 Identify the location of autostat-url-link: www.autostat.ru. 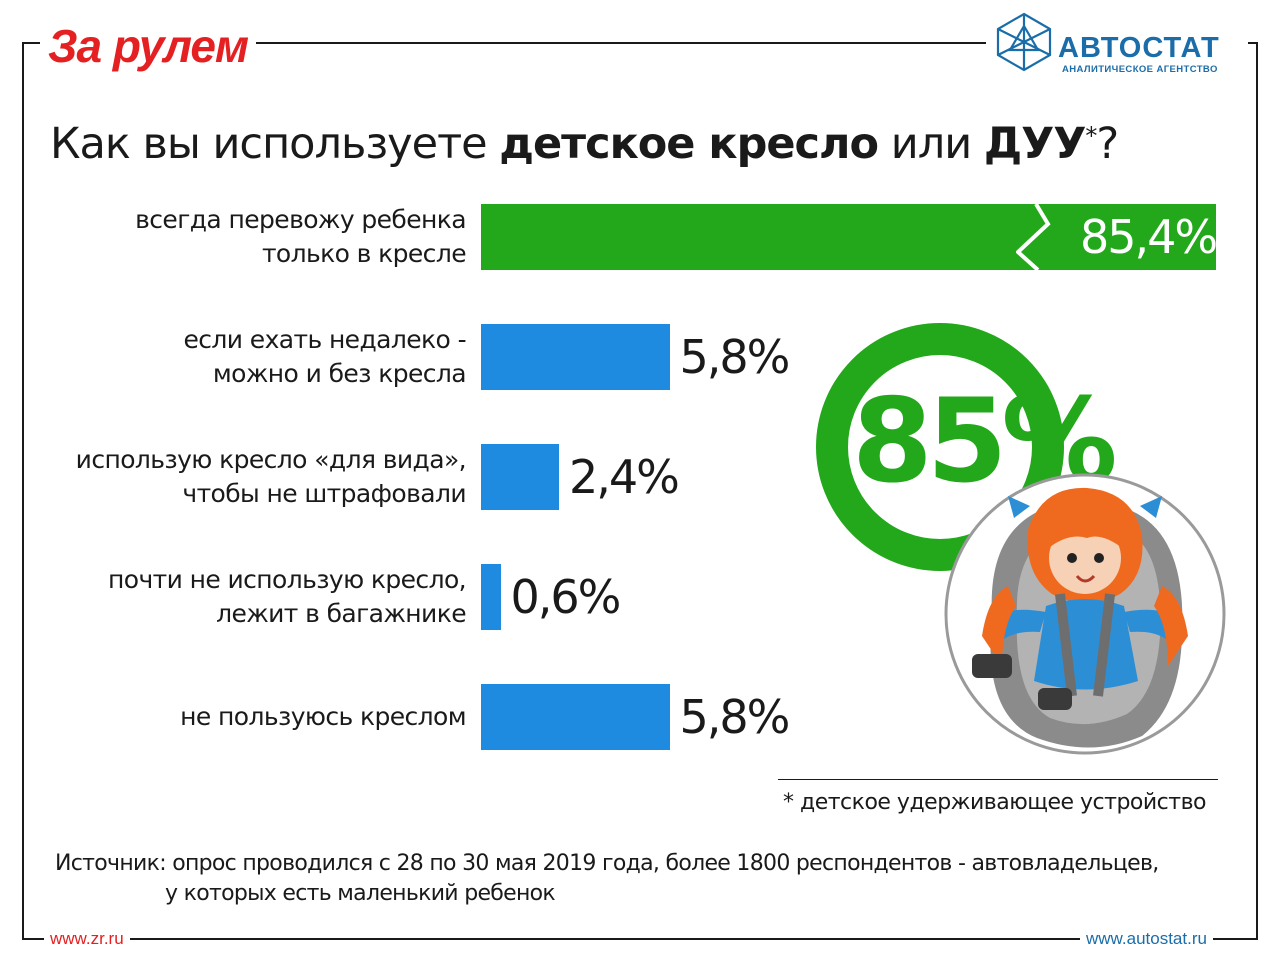
(1146, 939).